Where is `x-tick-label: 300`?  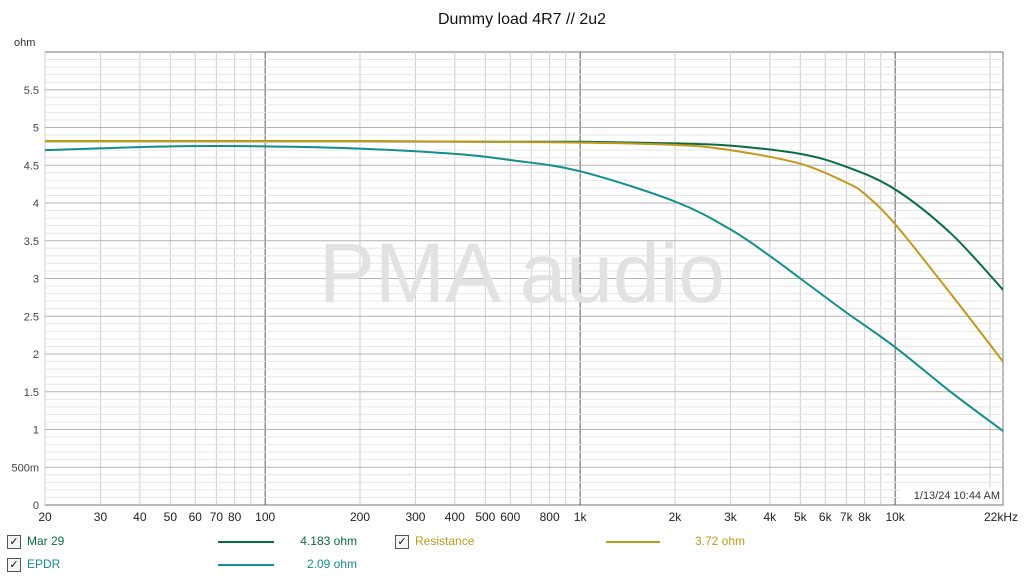 x-tick-label: 300 is located at coordinates (415, 517).